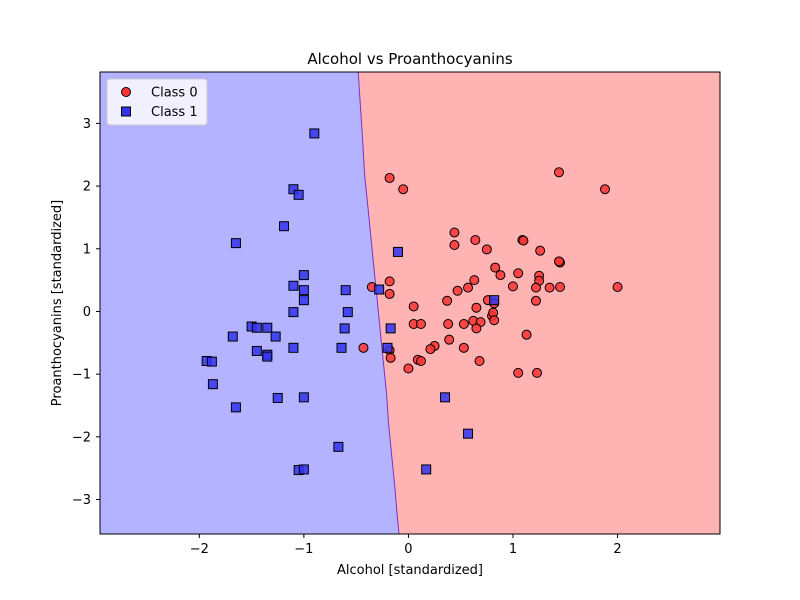  What do you see at coordinates (199, 549) in the screenshot?
I see `x-tick-label: −2` at bounding box center [199, 549].